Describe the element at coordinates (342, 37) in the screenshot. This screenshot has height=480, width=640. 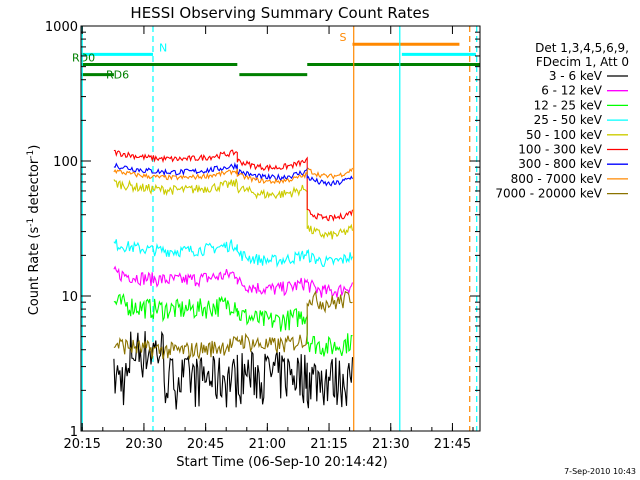
I see `flag-label-s: S` at that location.